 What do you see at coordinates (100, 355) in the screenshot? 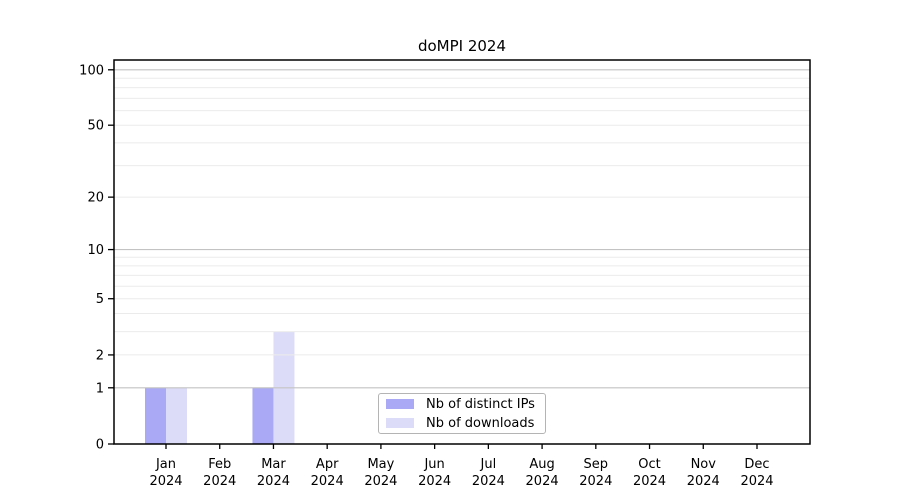
I see `y-tick-label: 2` at bounding box center [100, 355].